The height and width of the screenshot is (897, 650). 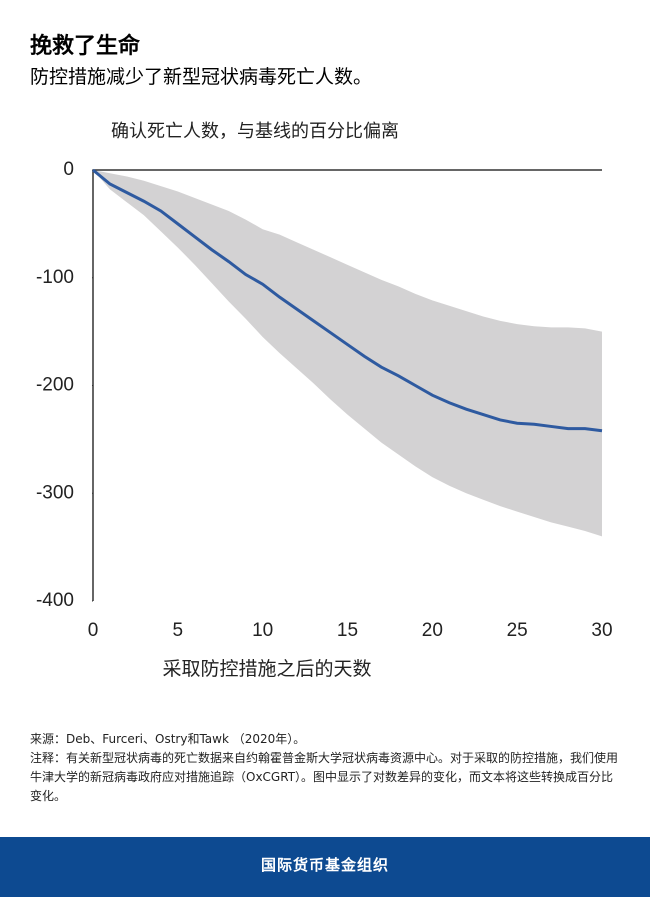 What do you see at coordinates (55, 385) in the screenshot?
I see `y-tick-label: -200` at bounding box center [55, 385].